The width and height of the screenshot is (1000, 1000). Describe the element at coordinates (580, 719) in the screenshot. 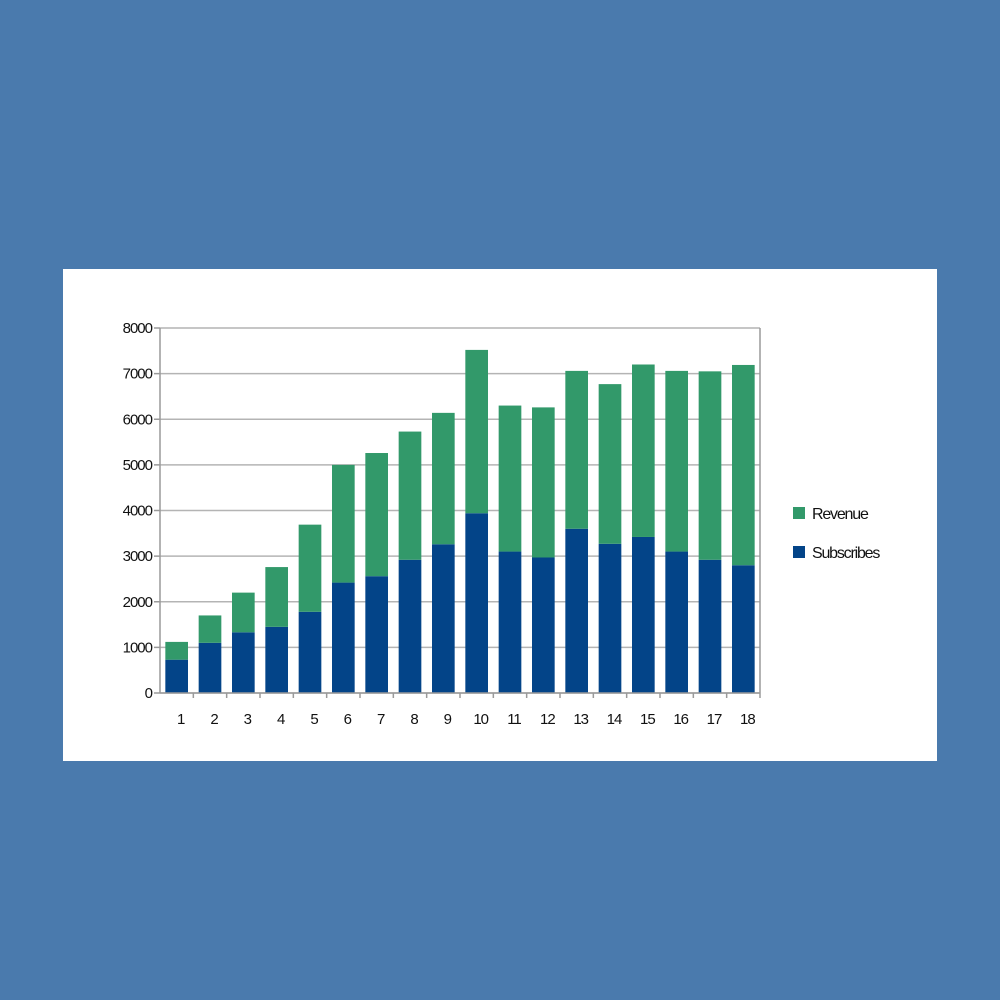

I see `x-tick-label: 13` at that location.